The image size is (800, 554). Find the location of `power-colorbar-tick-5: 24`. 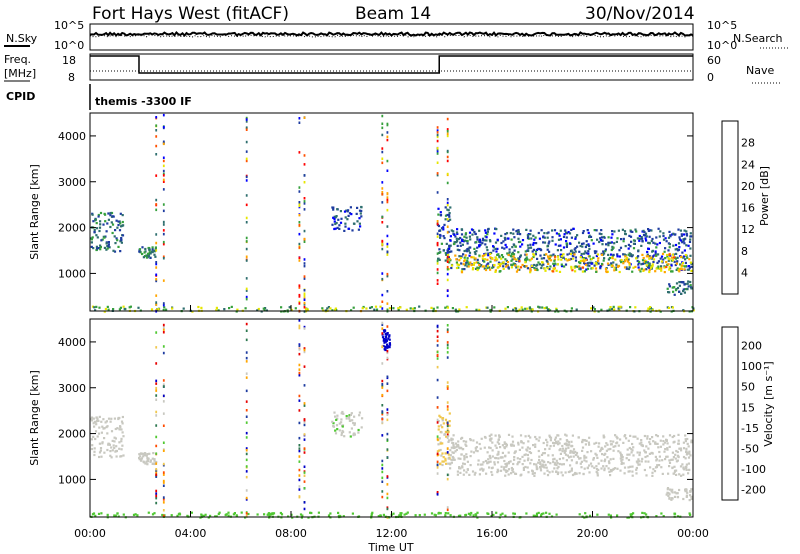

power-colorbar-tick-5: 24 is located at coordinates (748, 164).